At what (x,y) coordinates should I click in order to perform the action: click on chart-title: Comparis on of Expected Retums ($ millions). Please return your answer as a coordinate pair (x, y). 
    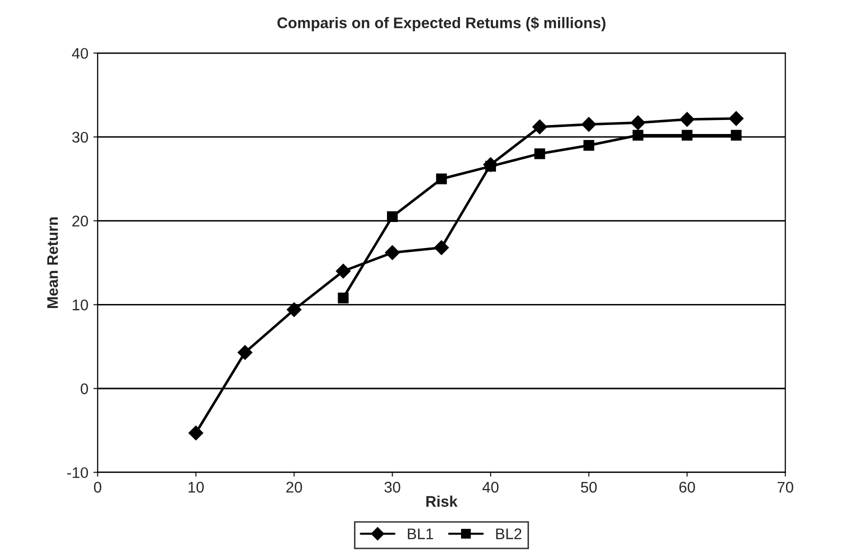
    Looking at the image, I should click on (441, 24).